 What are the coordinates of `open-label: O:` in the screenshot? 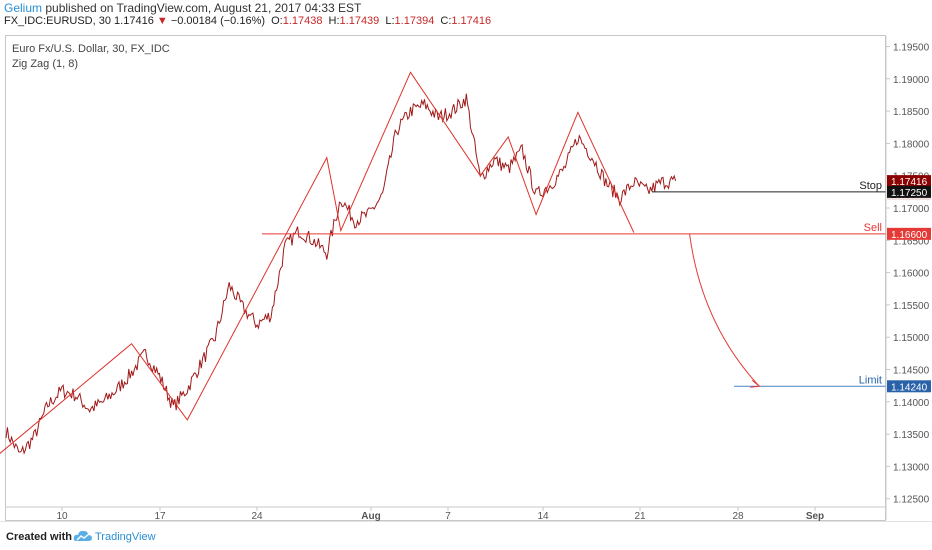 It's located at (277, 21).